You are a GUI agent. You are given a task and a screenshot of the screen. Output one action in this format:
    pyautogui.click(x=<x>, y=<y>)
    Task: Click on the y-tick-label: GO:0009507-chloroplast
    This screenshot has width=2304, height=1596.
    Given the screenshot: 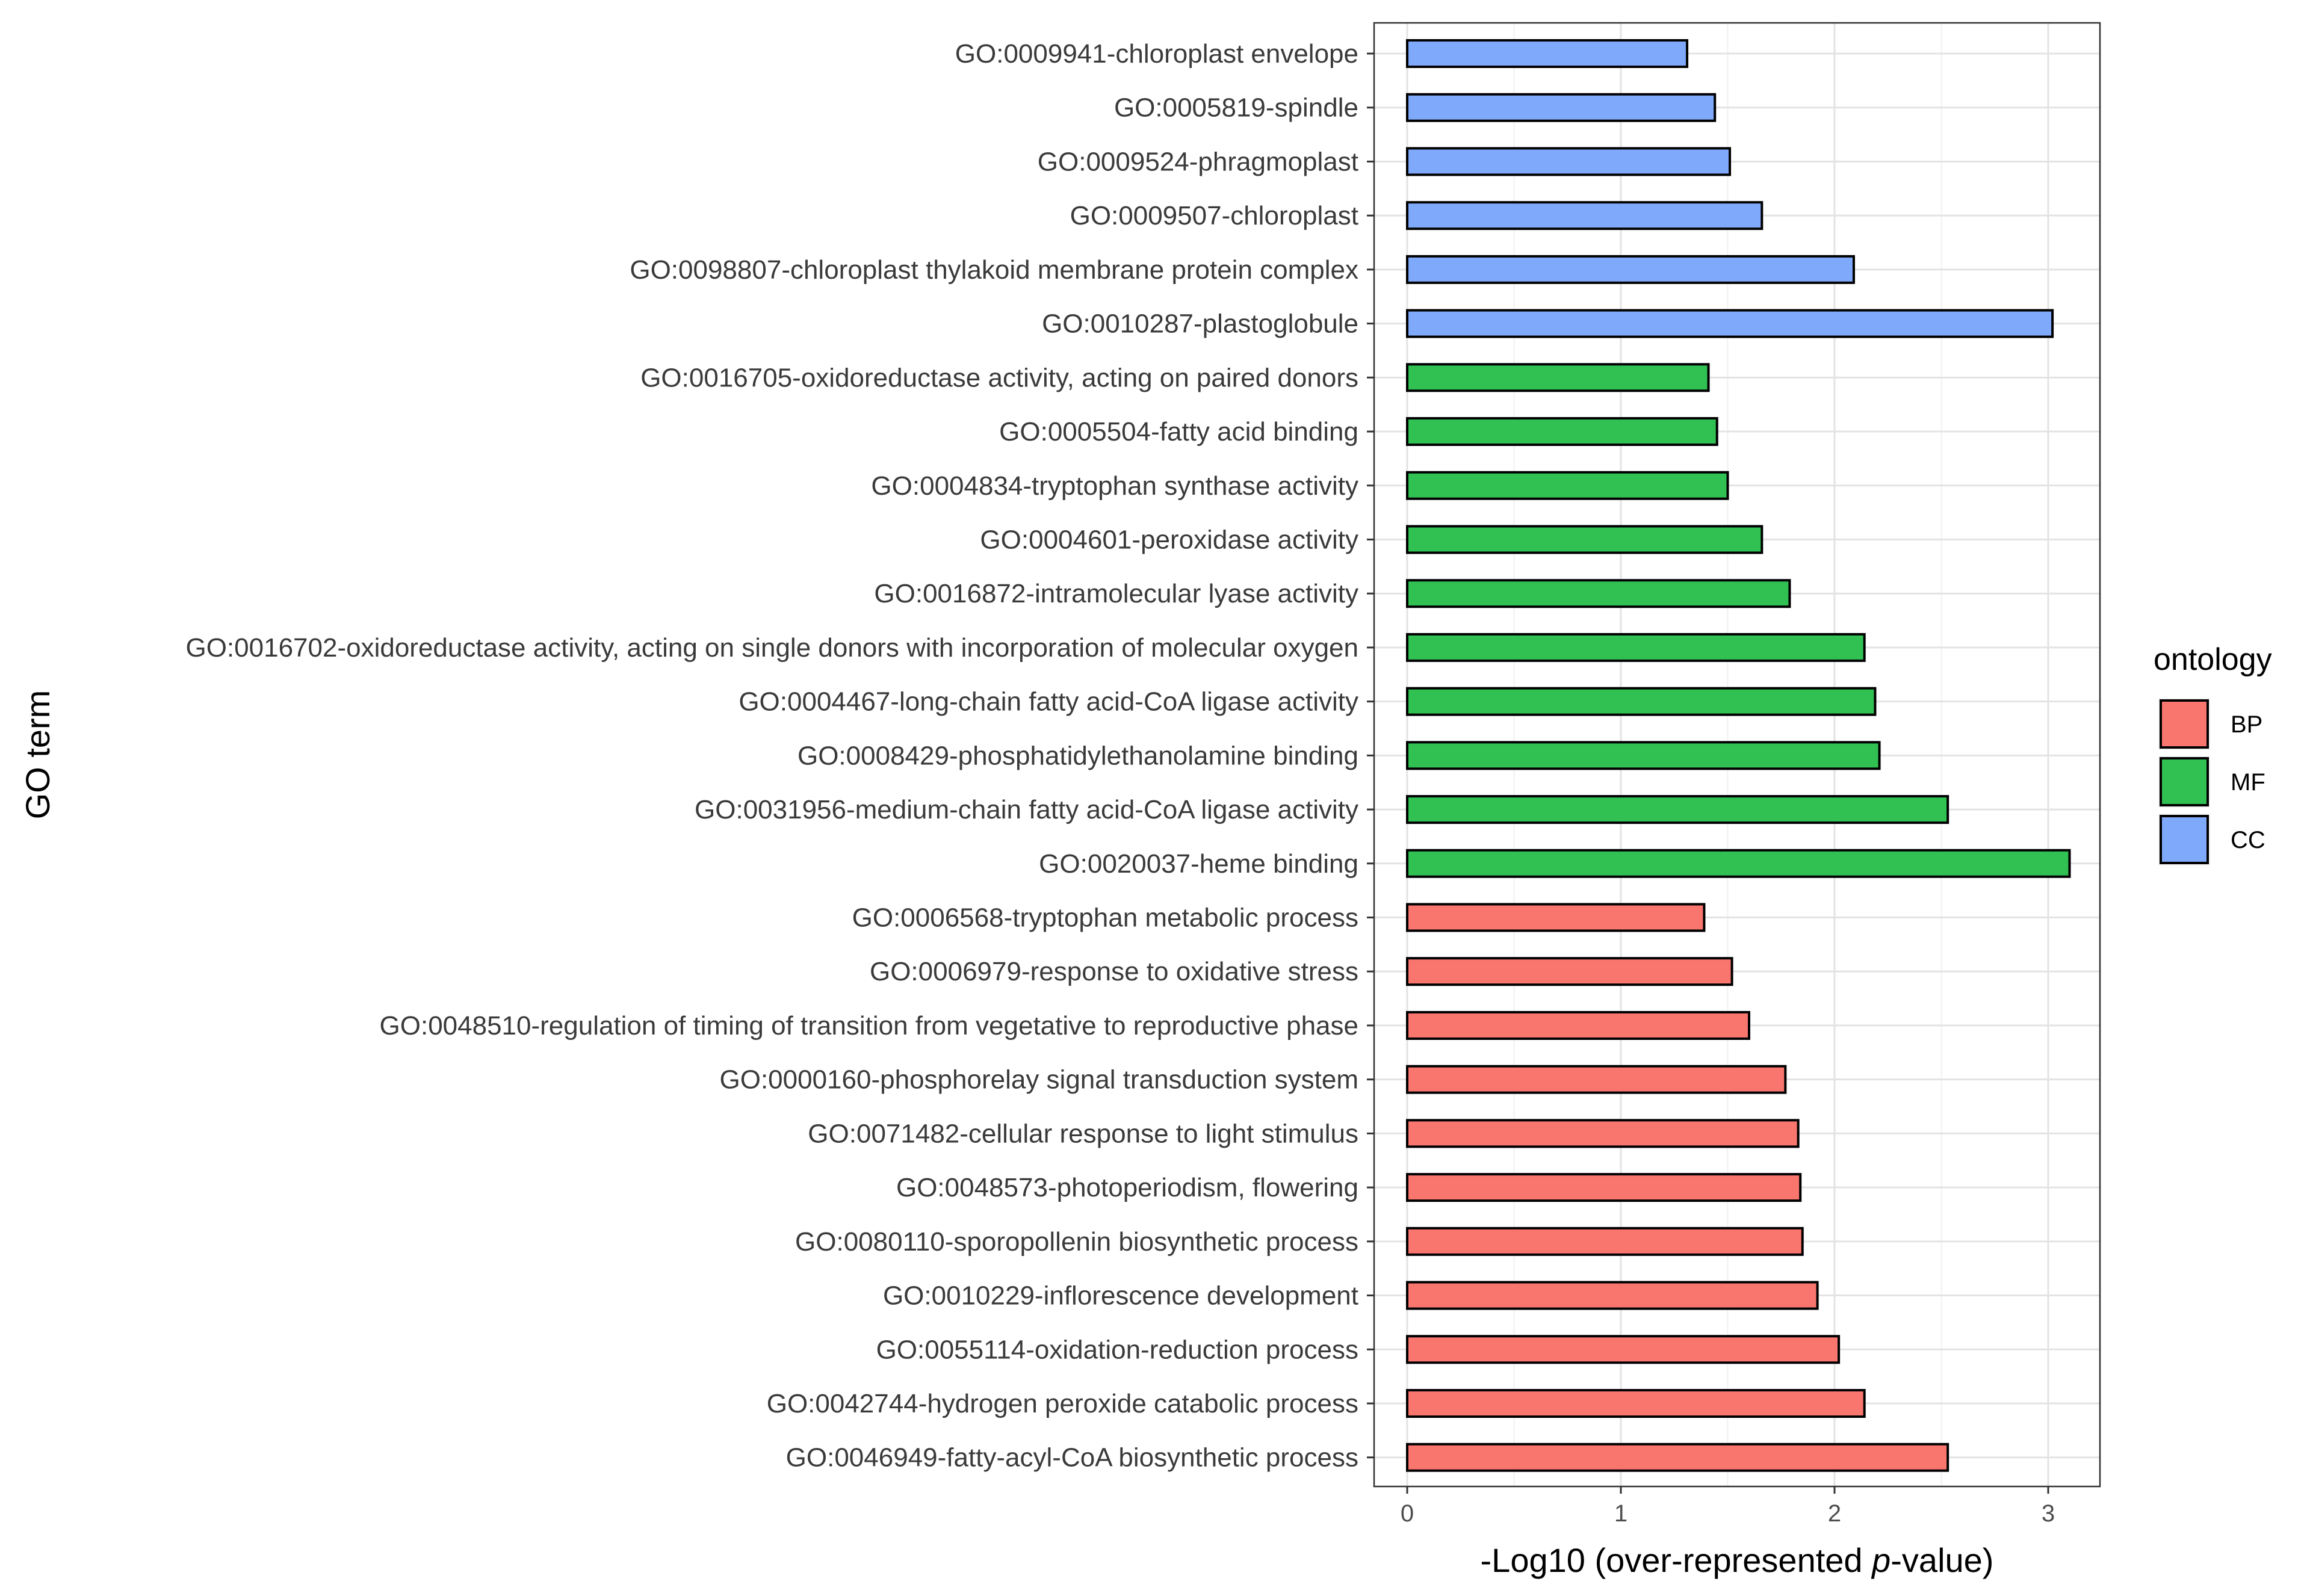 What is the action you would take?
    pyautogui.click(x=1214, y=215)
    